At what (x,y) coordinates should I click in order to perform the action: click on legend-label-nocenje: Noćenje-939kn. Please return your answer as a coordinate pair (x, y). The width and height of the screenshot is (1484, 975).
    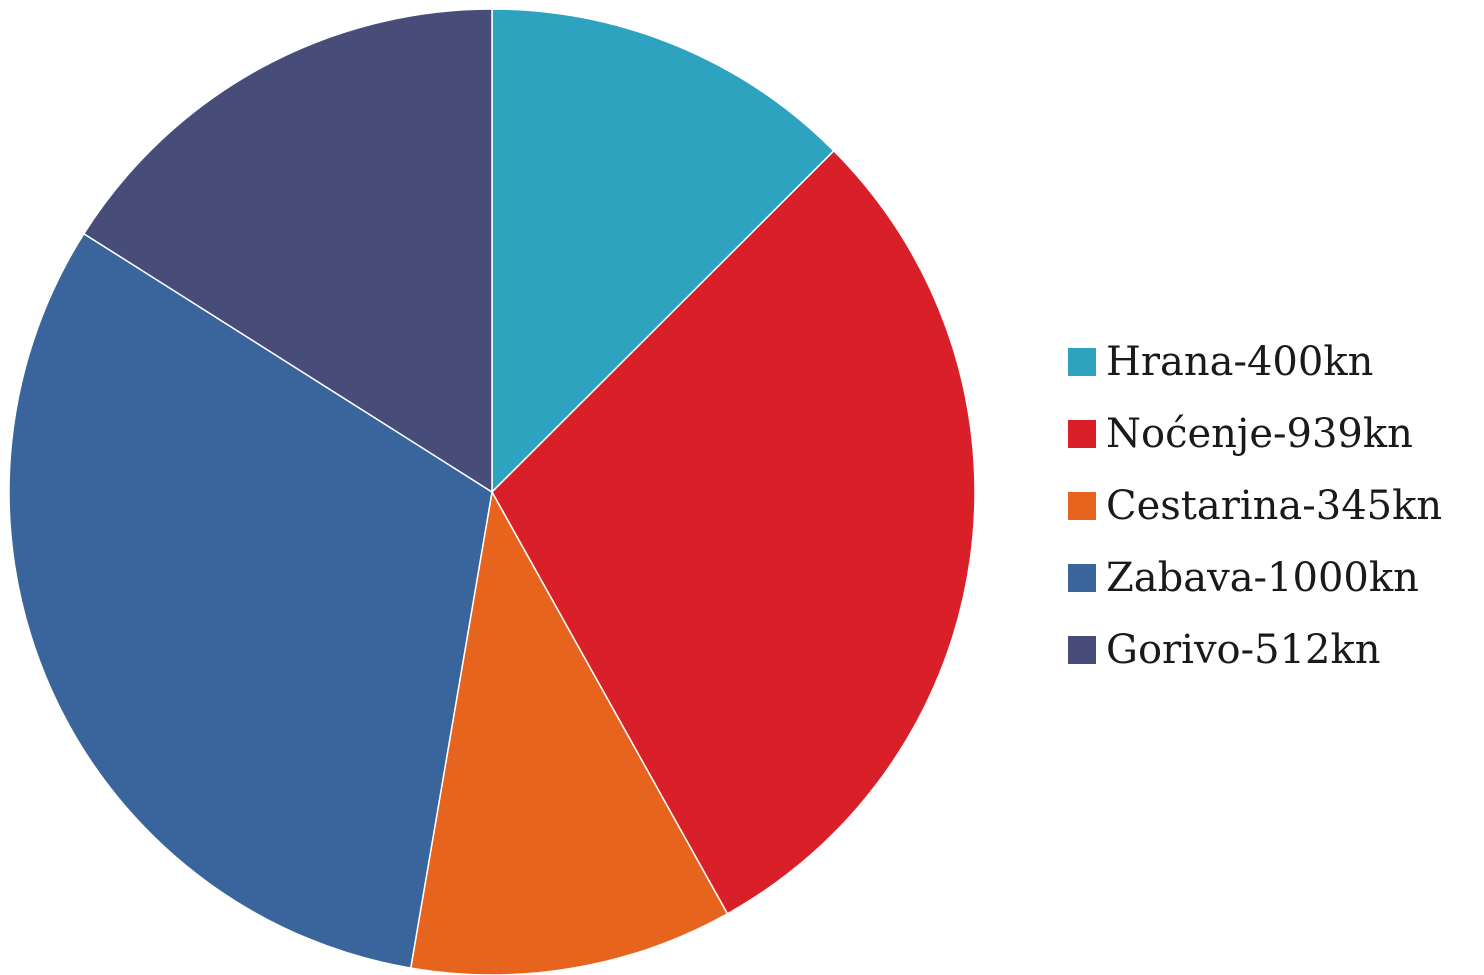
    Looking at the image, I should click on (1259, 434).